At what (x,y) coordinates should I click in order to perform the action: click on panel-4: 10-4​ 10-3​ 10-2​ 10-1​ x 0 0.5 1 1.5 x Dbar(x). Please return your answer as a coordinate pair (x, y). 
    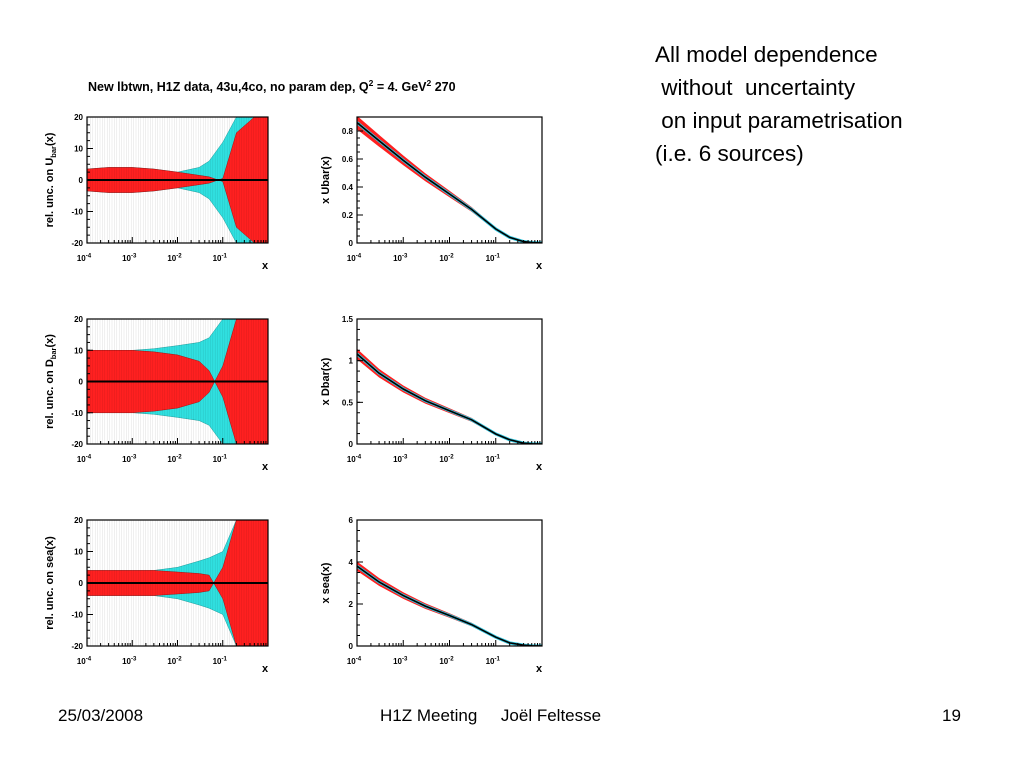
    Looking at the image, I should click on (431, 394).